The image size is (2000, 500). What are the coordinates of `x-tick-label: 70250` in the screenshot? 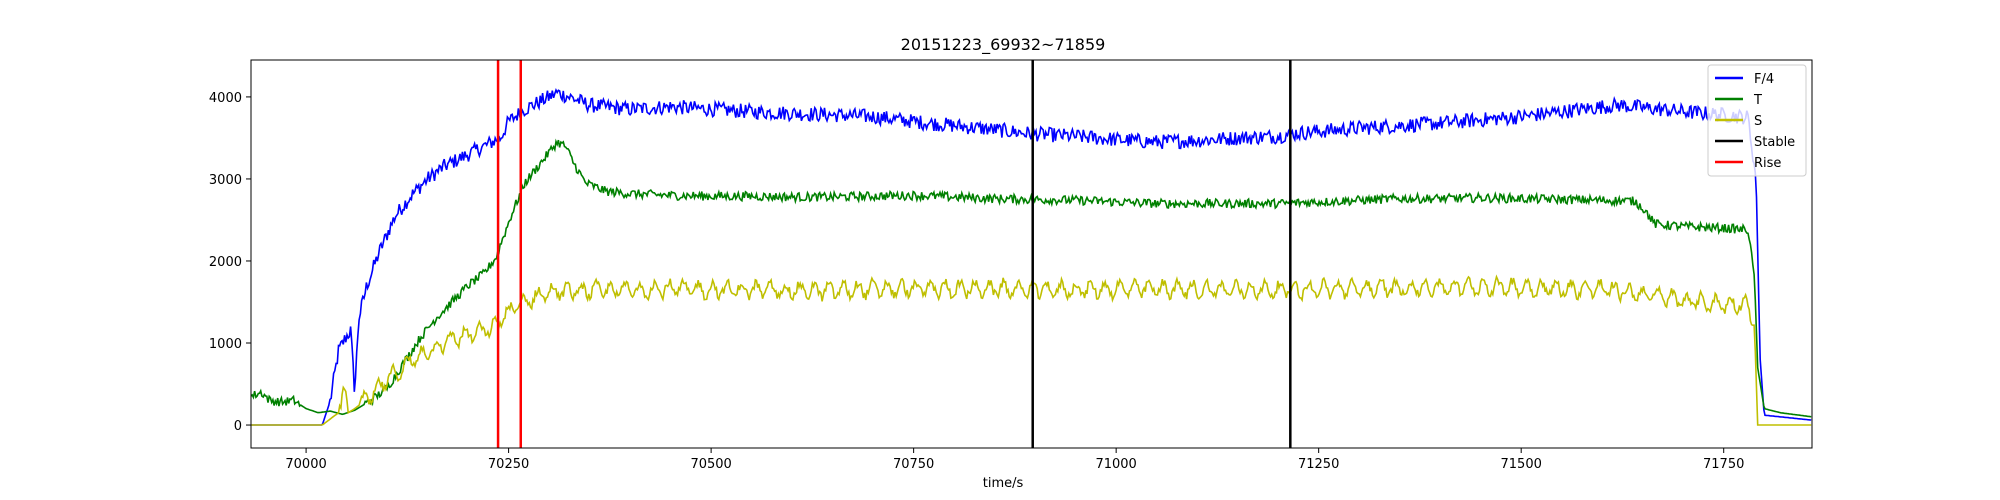 It's located at (508, 464).